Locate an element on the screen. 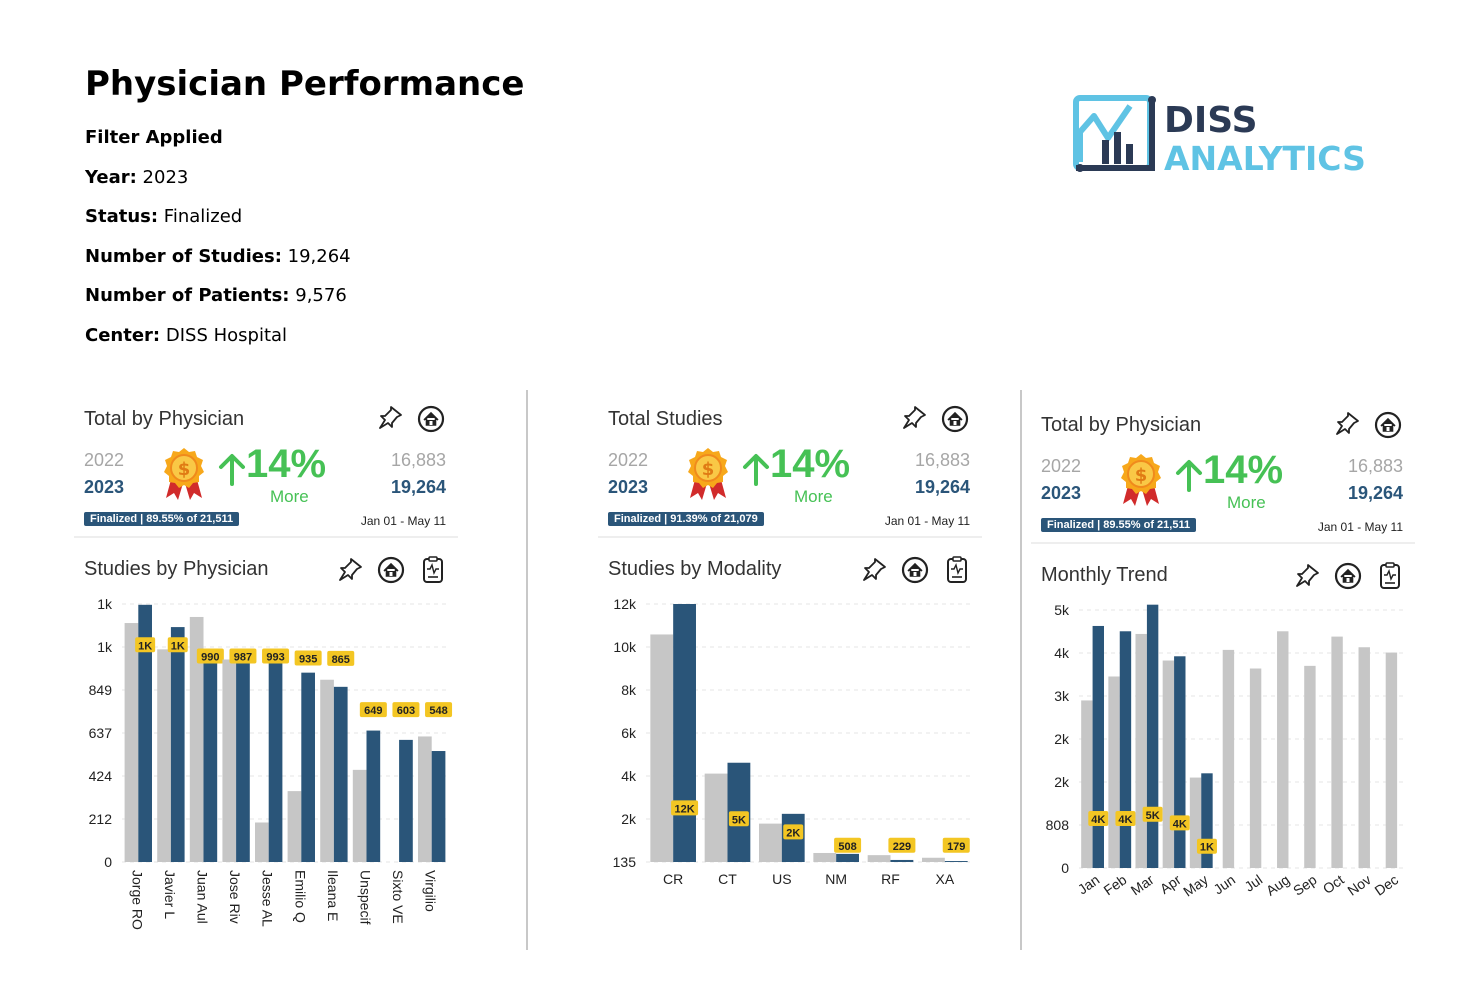 The width and height of the screenshot is (1478, 996). kpi-year-curr: 2023 is located at coordinates (628, 487).